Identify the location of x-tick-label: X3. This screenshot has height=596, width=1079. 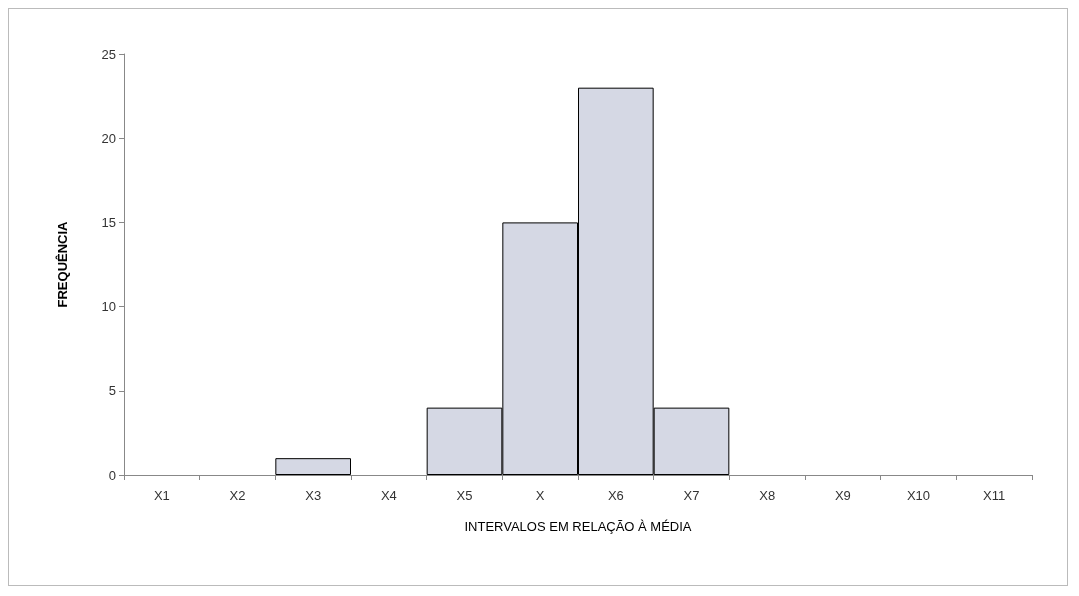
(313, 495).